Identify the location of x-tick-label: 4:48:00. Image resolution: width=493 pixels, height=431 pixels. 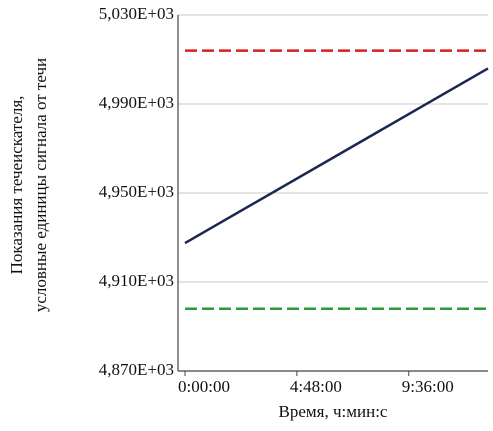
(316, 386).